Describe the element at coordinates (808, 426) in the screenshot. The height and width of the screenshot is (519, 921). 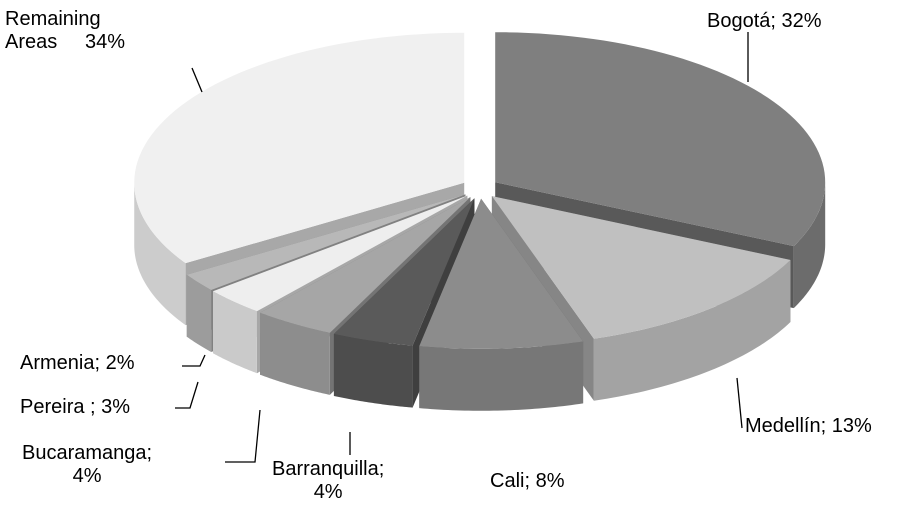
I see `data-label: Medellín; 13%` at that location.